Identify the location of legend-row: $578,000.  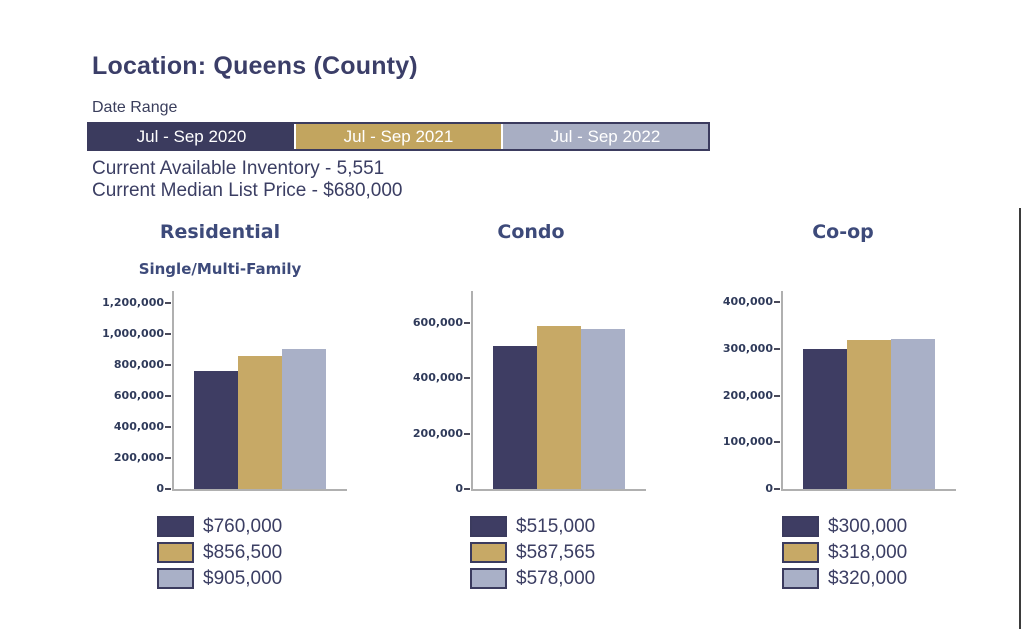
(532, 578).